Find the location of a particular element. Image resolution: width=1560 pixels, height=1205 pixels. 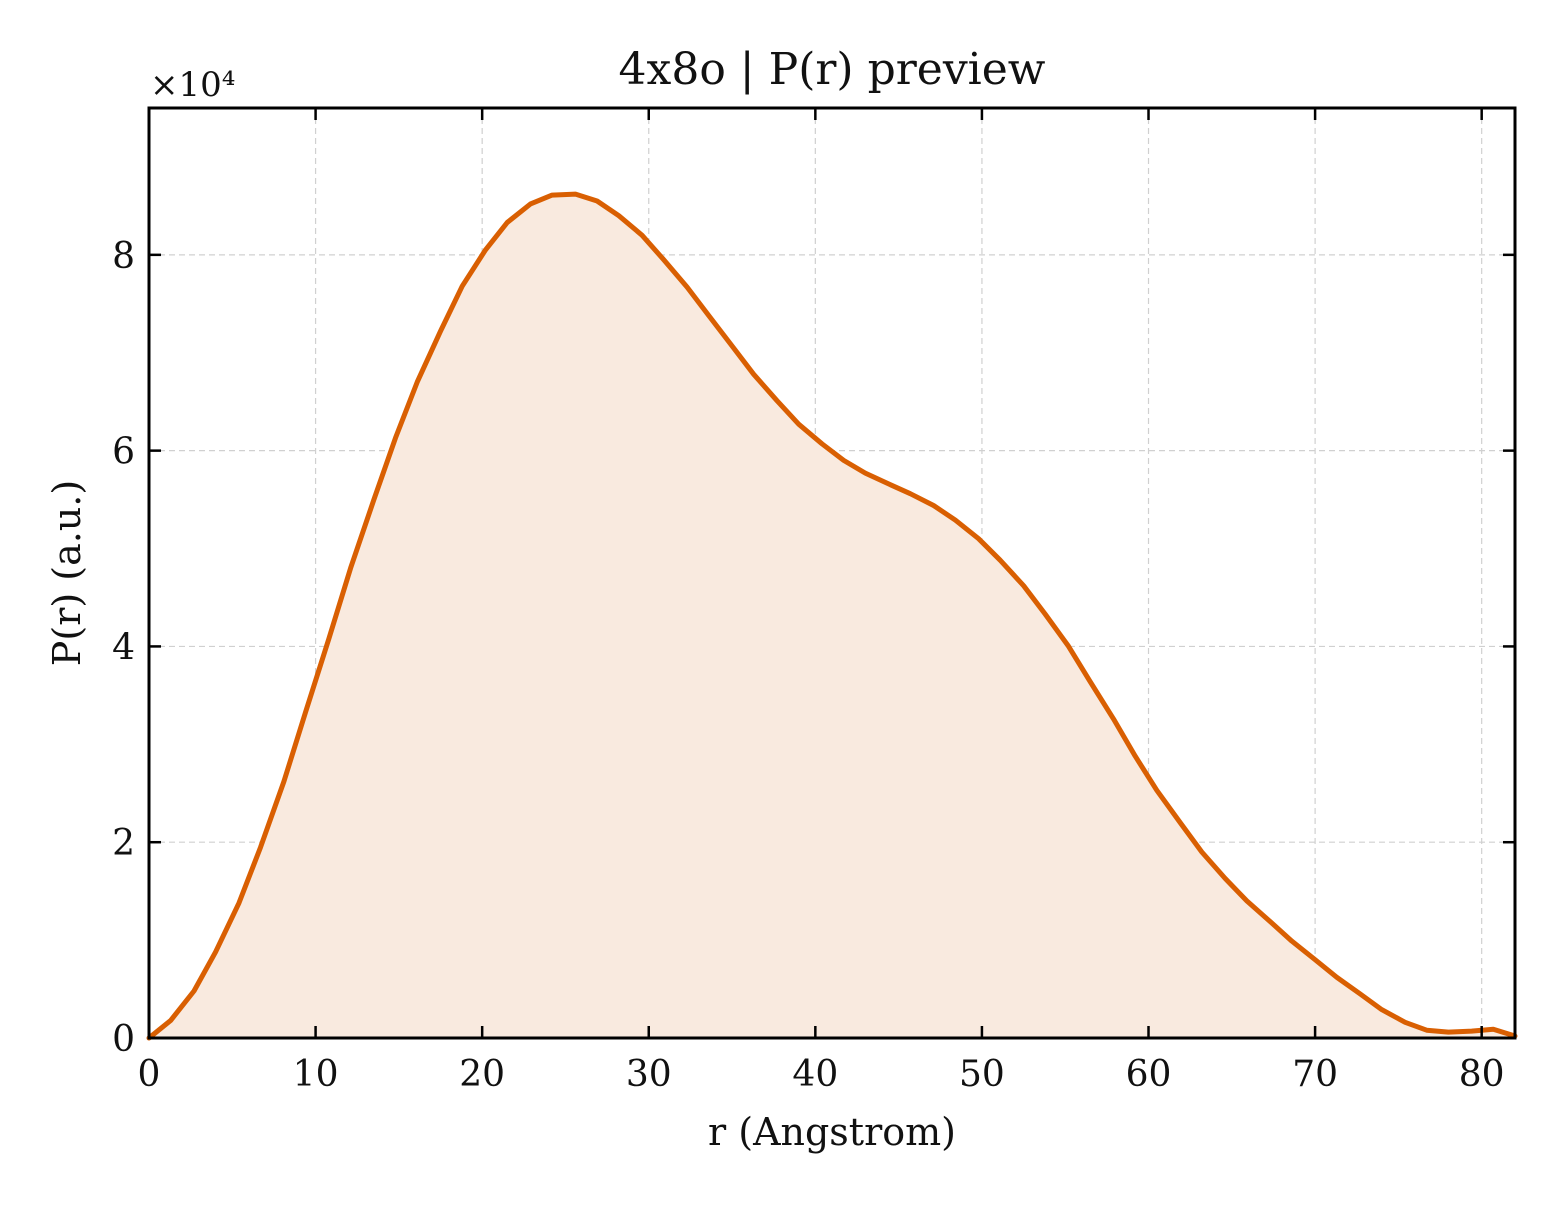

y-tick-label: 2 is located at coordinates (123, 843).